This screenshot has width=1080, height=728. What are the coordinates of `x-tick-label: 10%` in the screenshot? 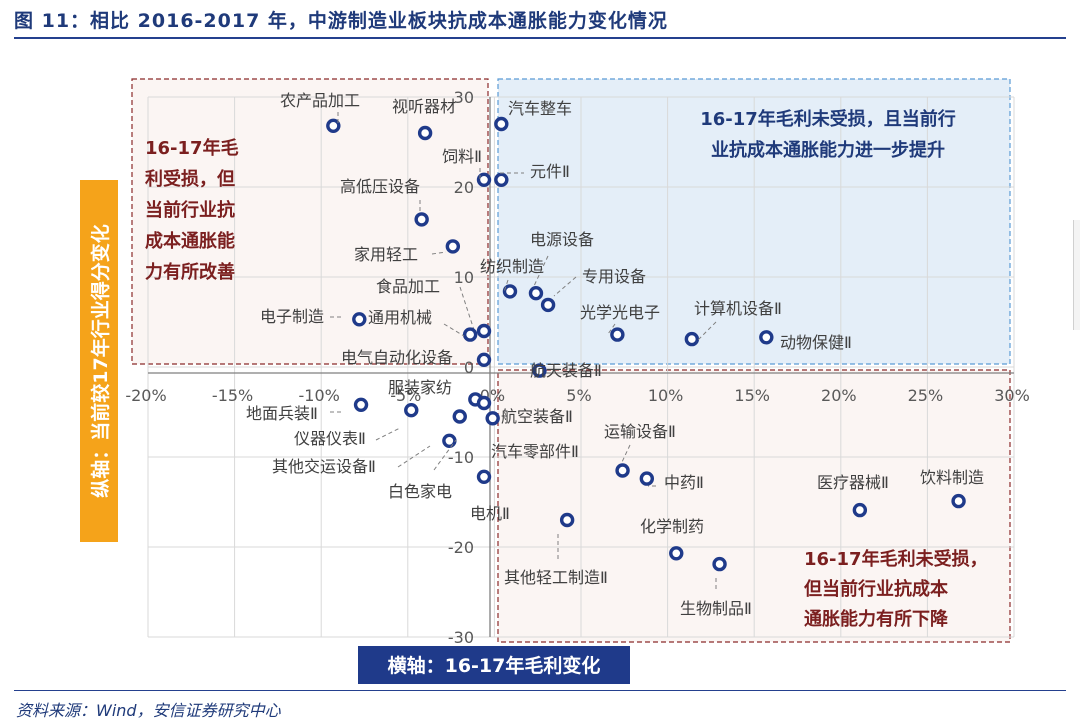 It's located at (666, 395).